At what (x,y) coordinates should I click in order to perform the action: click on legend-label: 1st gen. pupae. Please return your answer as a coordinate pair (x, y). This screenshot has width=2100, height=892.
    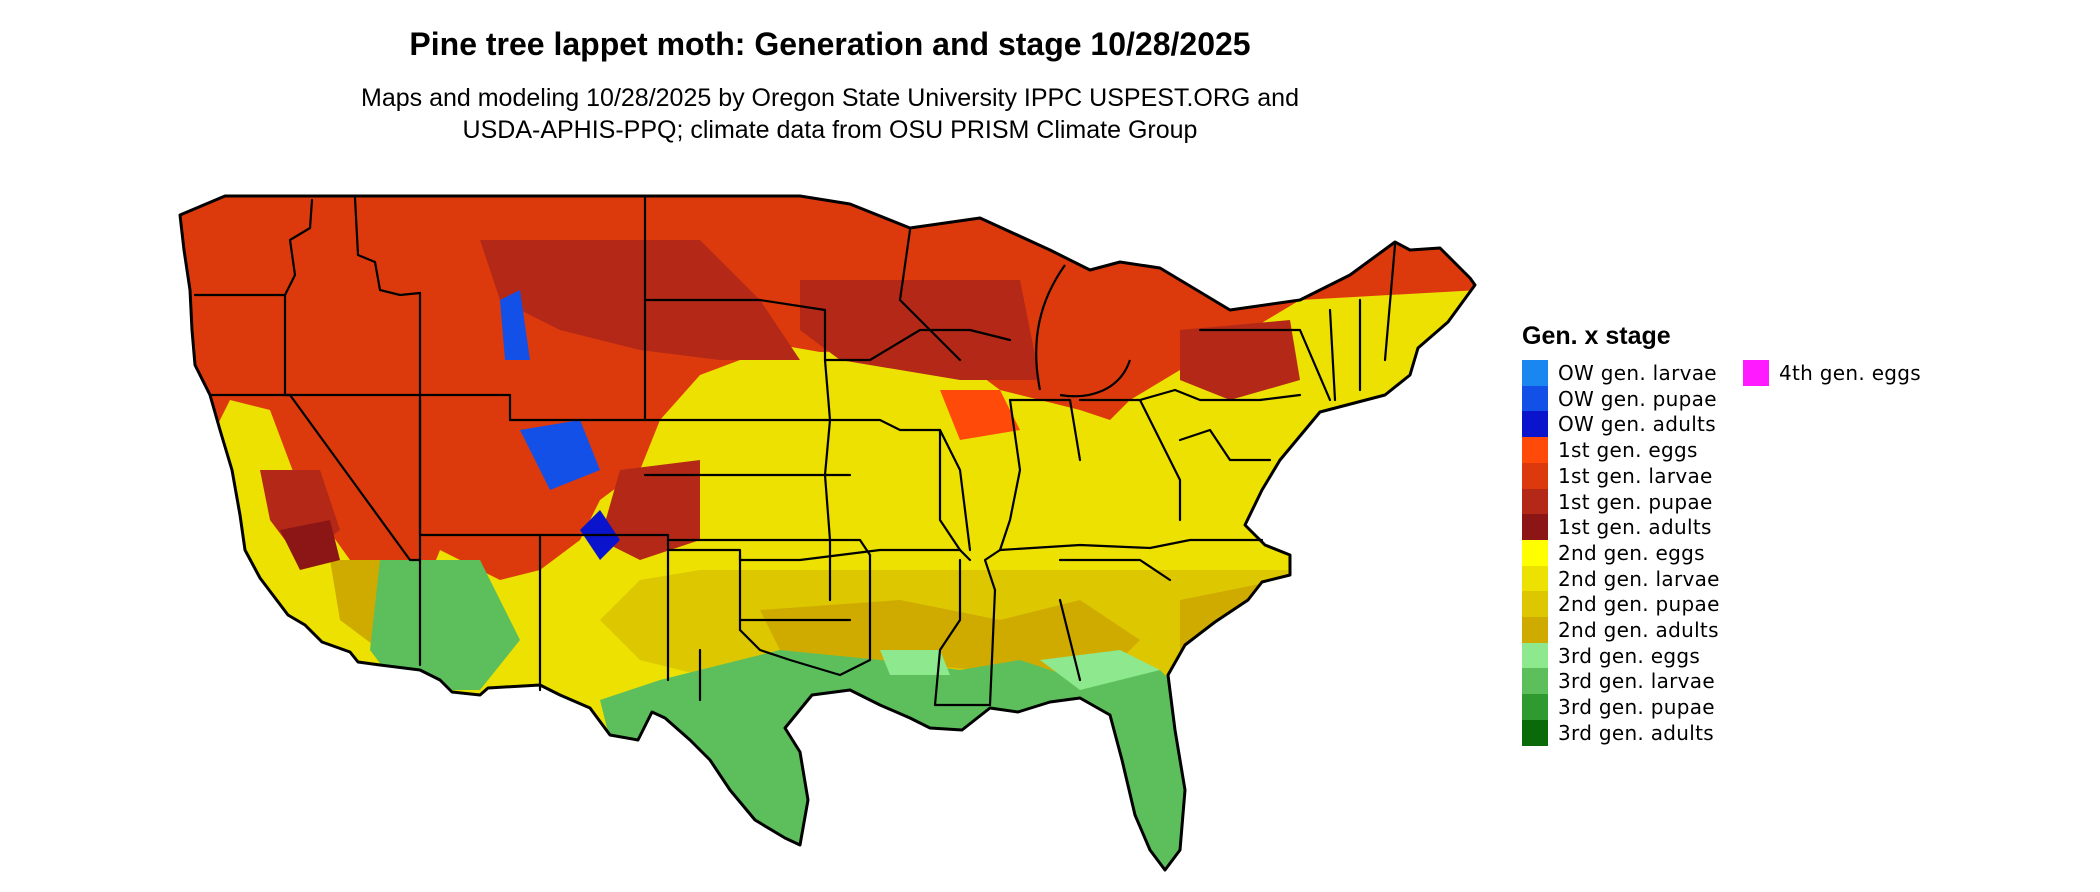
    Looking at the image, I should click on (1635, 502).